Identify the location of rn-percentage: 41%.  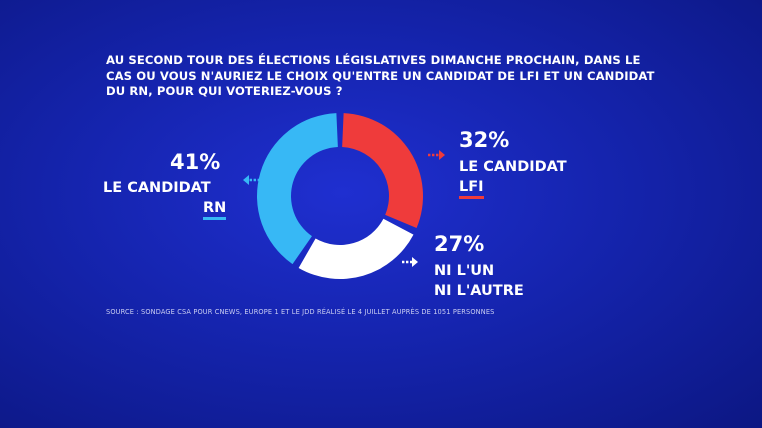
(195, 162).